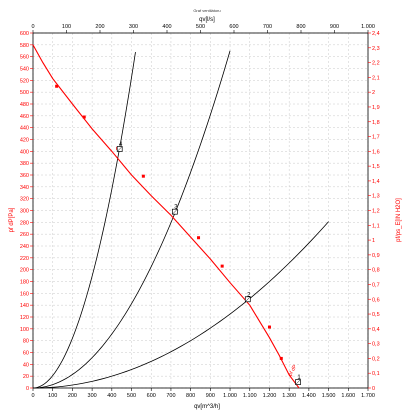 This screenshot has height=418, width=414. I want to click on bottom-tick-label: 300, so click(92, 396).